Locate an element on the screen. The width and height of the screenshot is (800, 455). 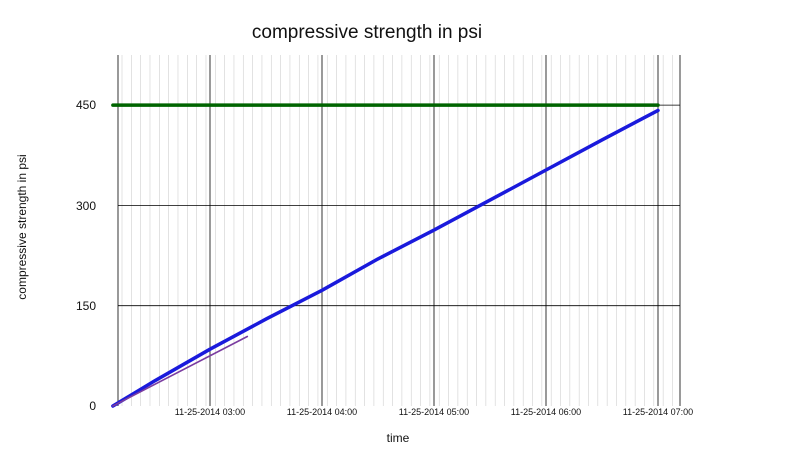
x-tick-label: 11-25-2014 06:00 is located at coordinates (546, 412).